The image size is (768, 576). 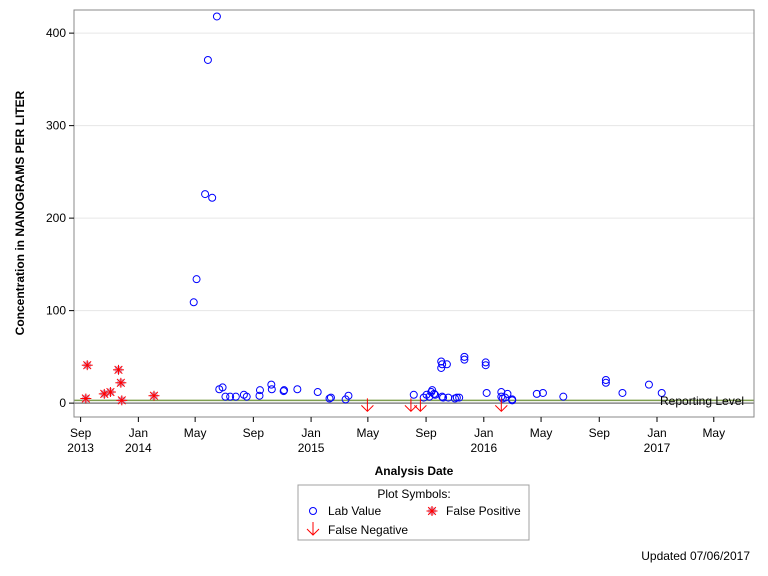 I want to click on y-tick-label: 200, so click(x=56, y=218).